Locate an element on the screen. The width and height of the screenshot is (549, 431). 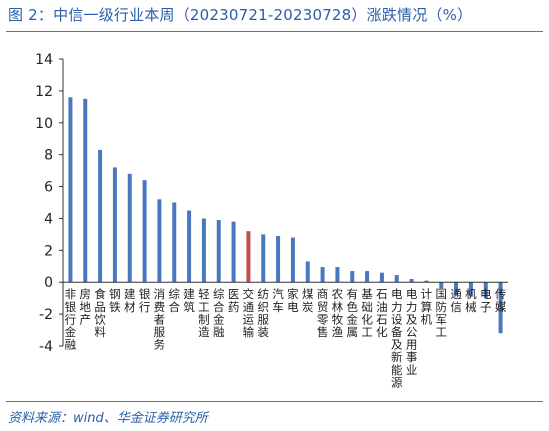
category-label: 传媒 is located at coordinates (501, 300).